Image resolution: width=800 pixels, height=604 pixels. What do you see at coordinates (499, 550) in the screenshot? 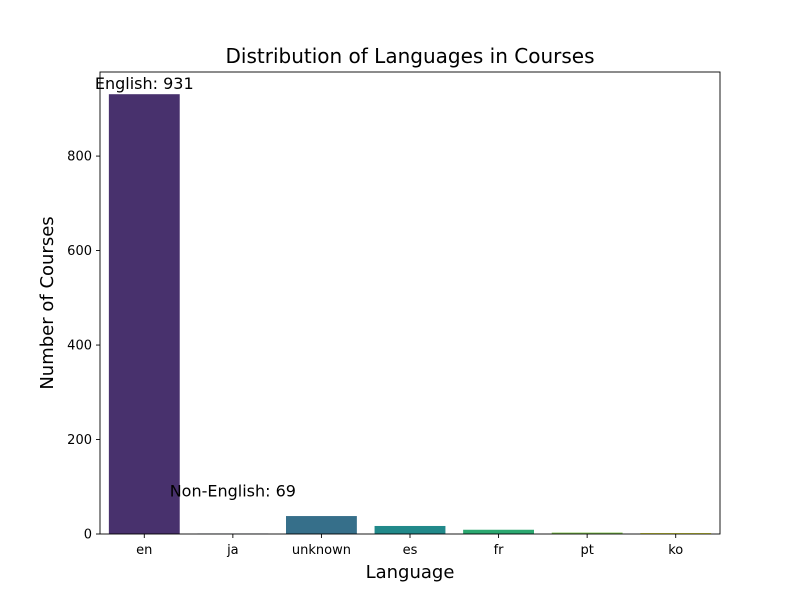
I see `x-tick-label-fr: fr` at bounding box center [499, 550].